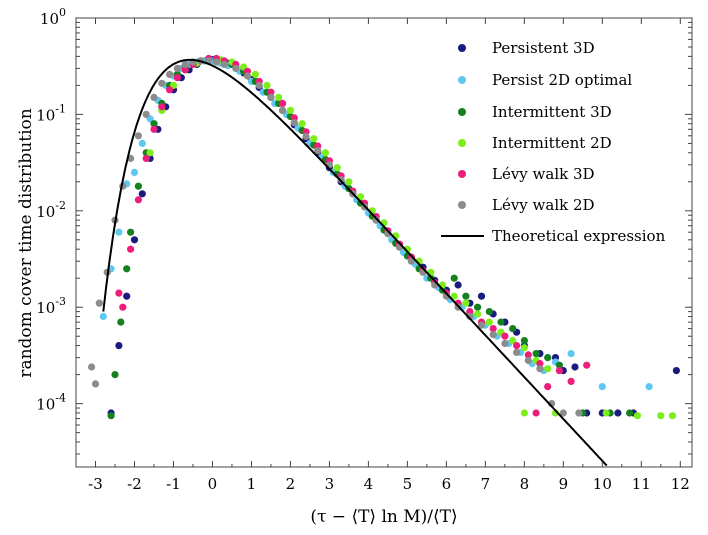 This screenshot has width=708, height=535. I want to click on x-tick-label: 12, so click(680, 484).